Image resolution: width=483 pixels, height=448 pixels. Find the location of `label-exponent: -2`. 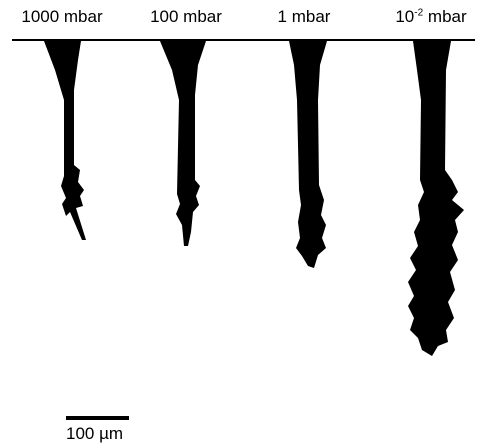

label-exponent: -2 is located at coordinates (419, 13).